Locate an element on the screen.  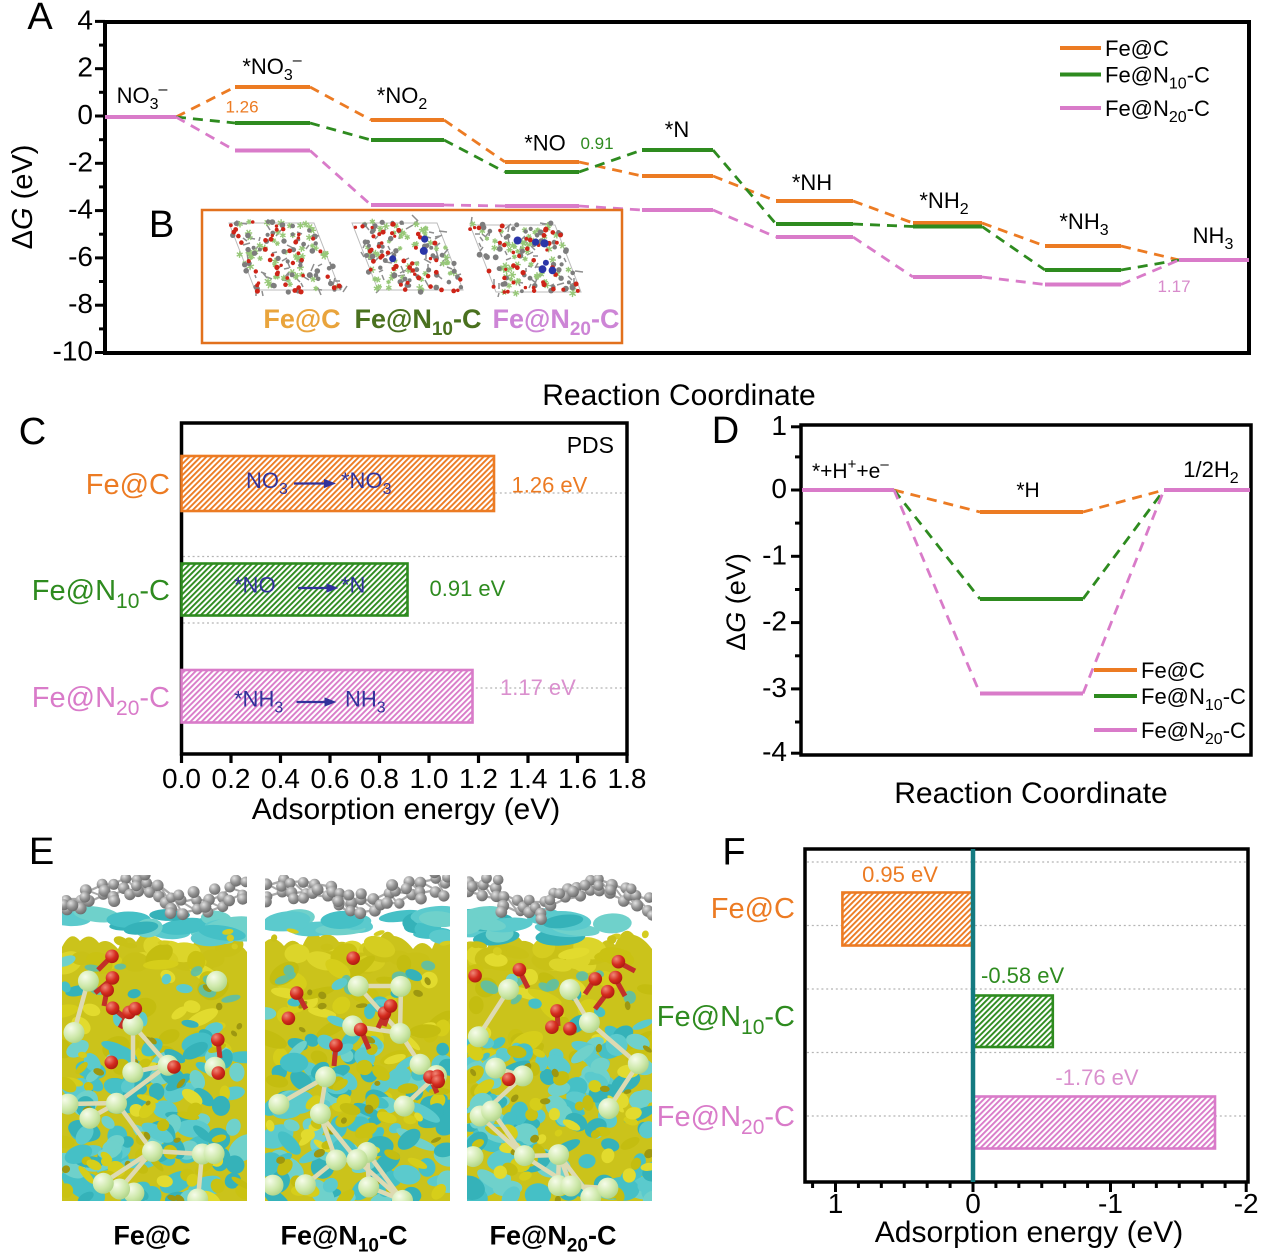
svg-text: NO3 is located at coordinates (267, 483).